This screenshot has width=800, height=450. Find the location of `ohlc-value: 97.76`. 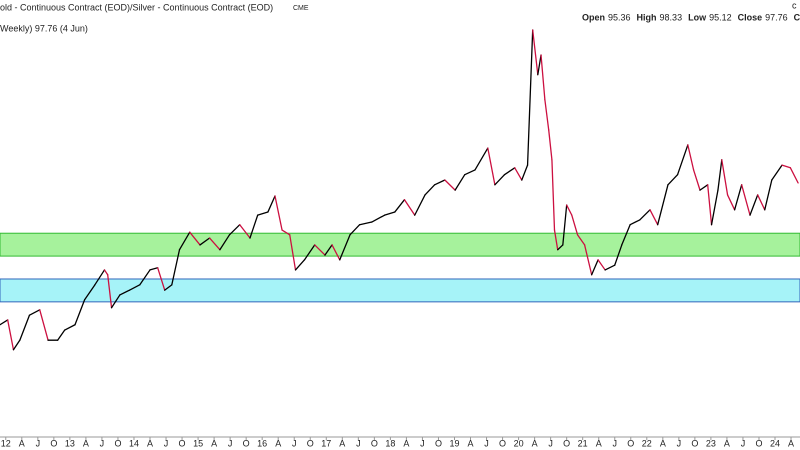

ohlc-value: 97.76 is located at coordinates (776, 17).